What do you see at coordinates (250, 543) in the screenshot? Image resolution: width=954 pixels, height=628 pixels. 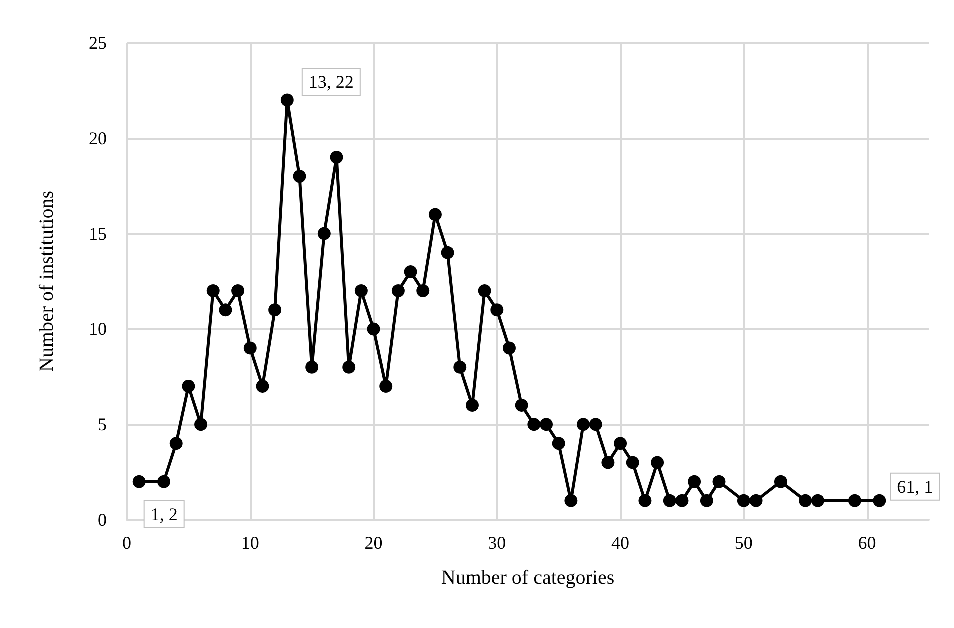 I see `x-tick-label: 10` at bounding box center [250, 543].